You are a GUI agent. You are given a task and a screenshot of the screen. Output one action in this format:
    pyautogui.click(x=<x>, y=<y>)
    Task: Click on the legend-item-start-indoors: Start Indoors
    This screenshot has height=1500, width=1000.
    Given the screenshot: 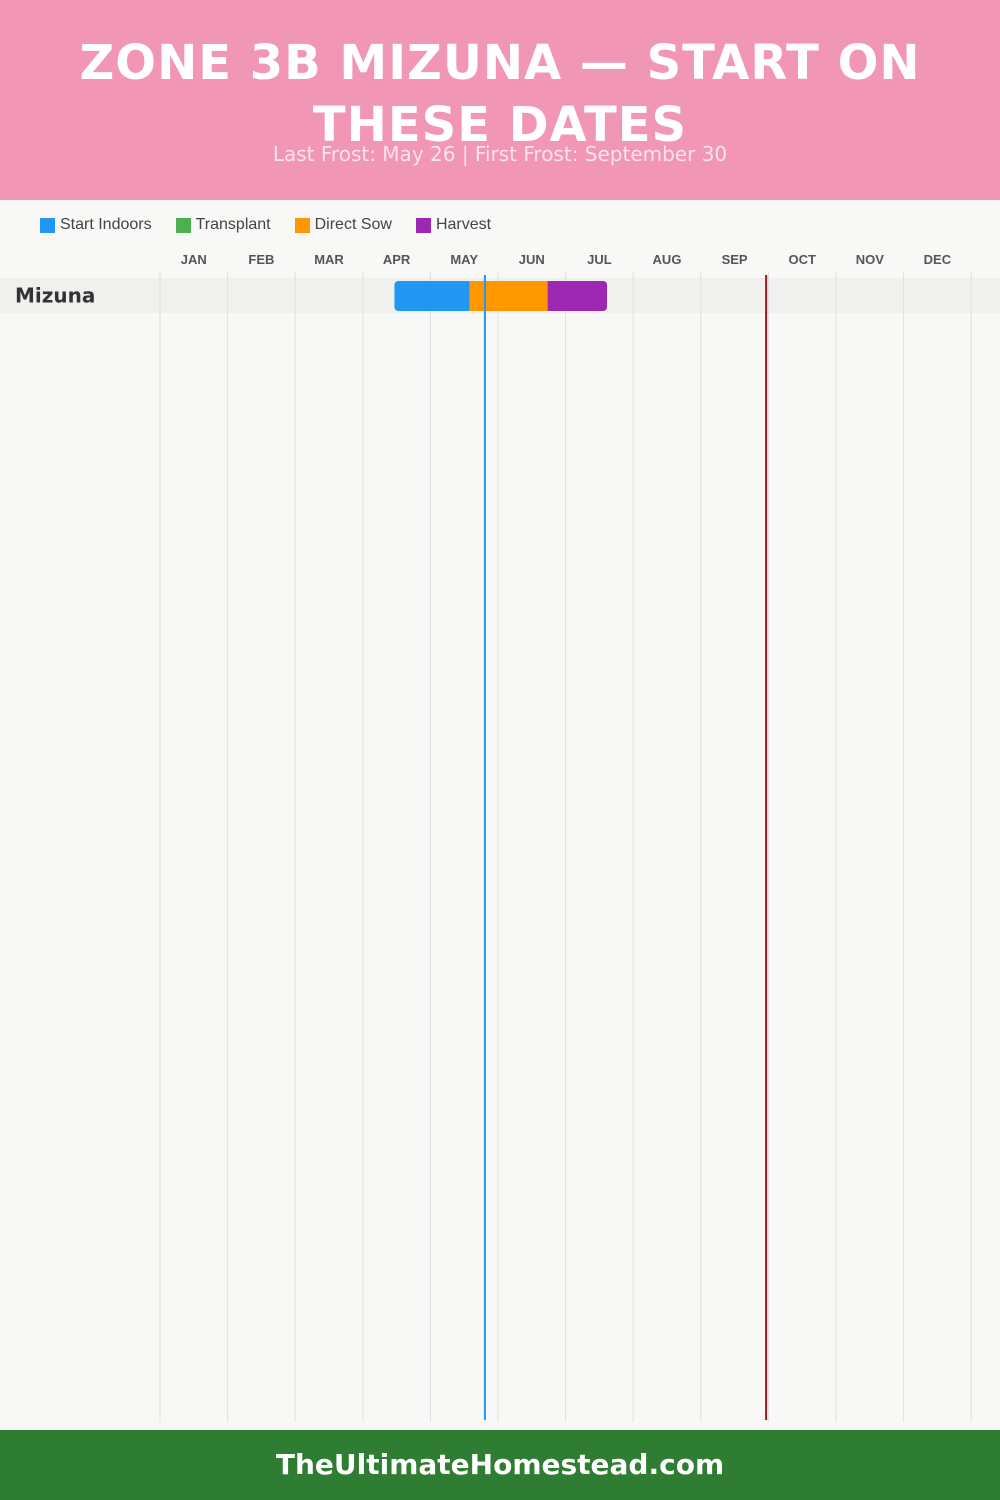 What is the action you would take?
    pyautogui.click(x=96, y=225)
    